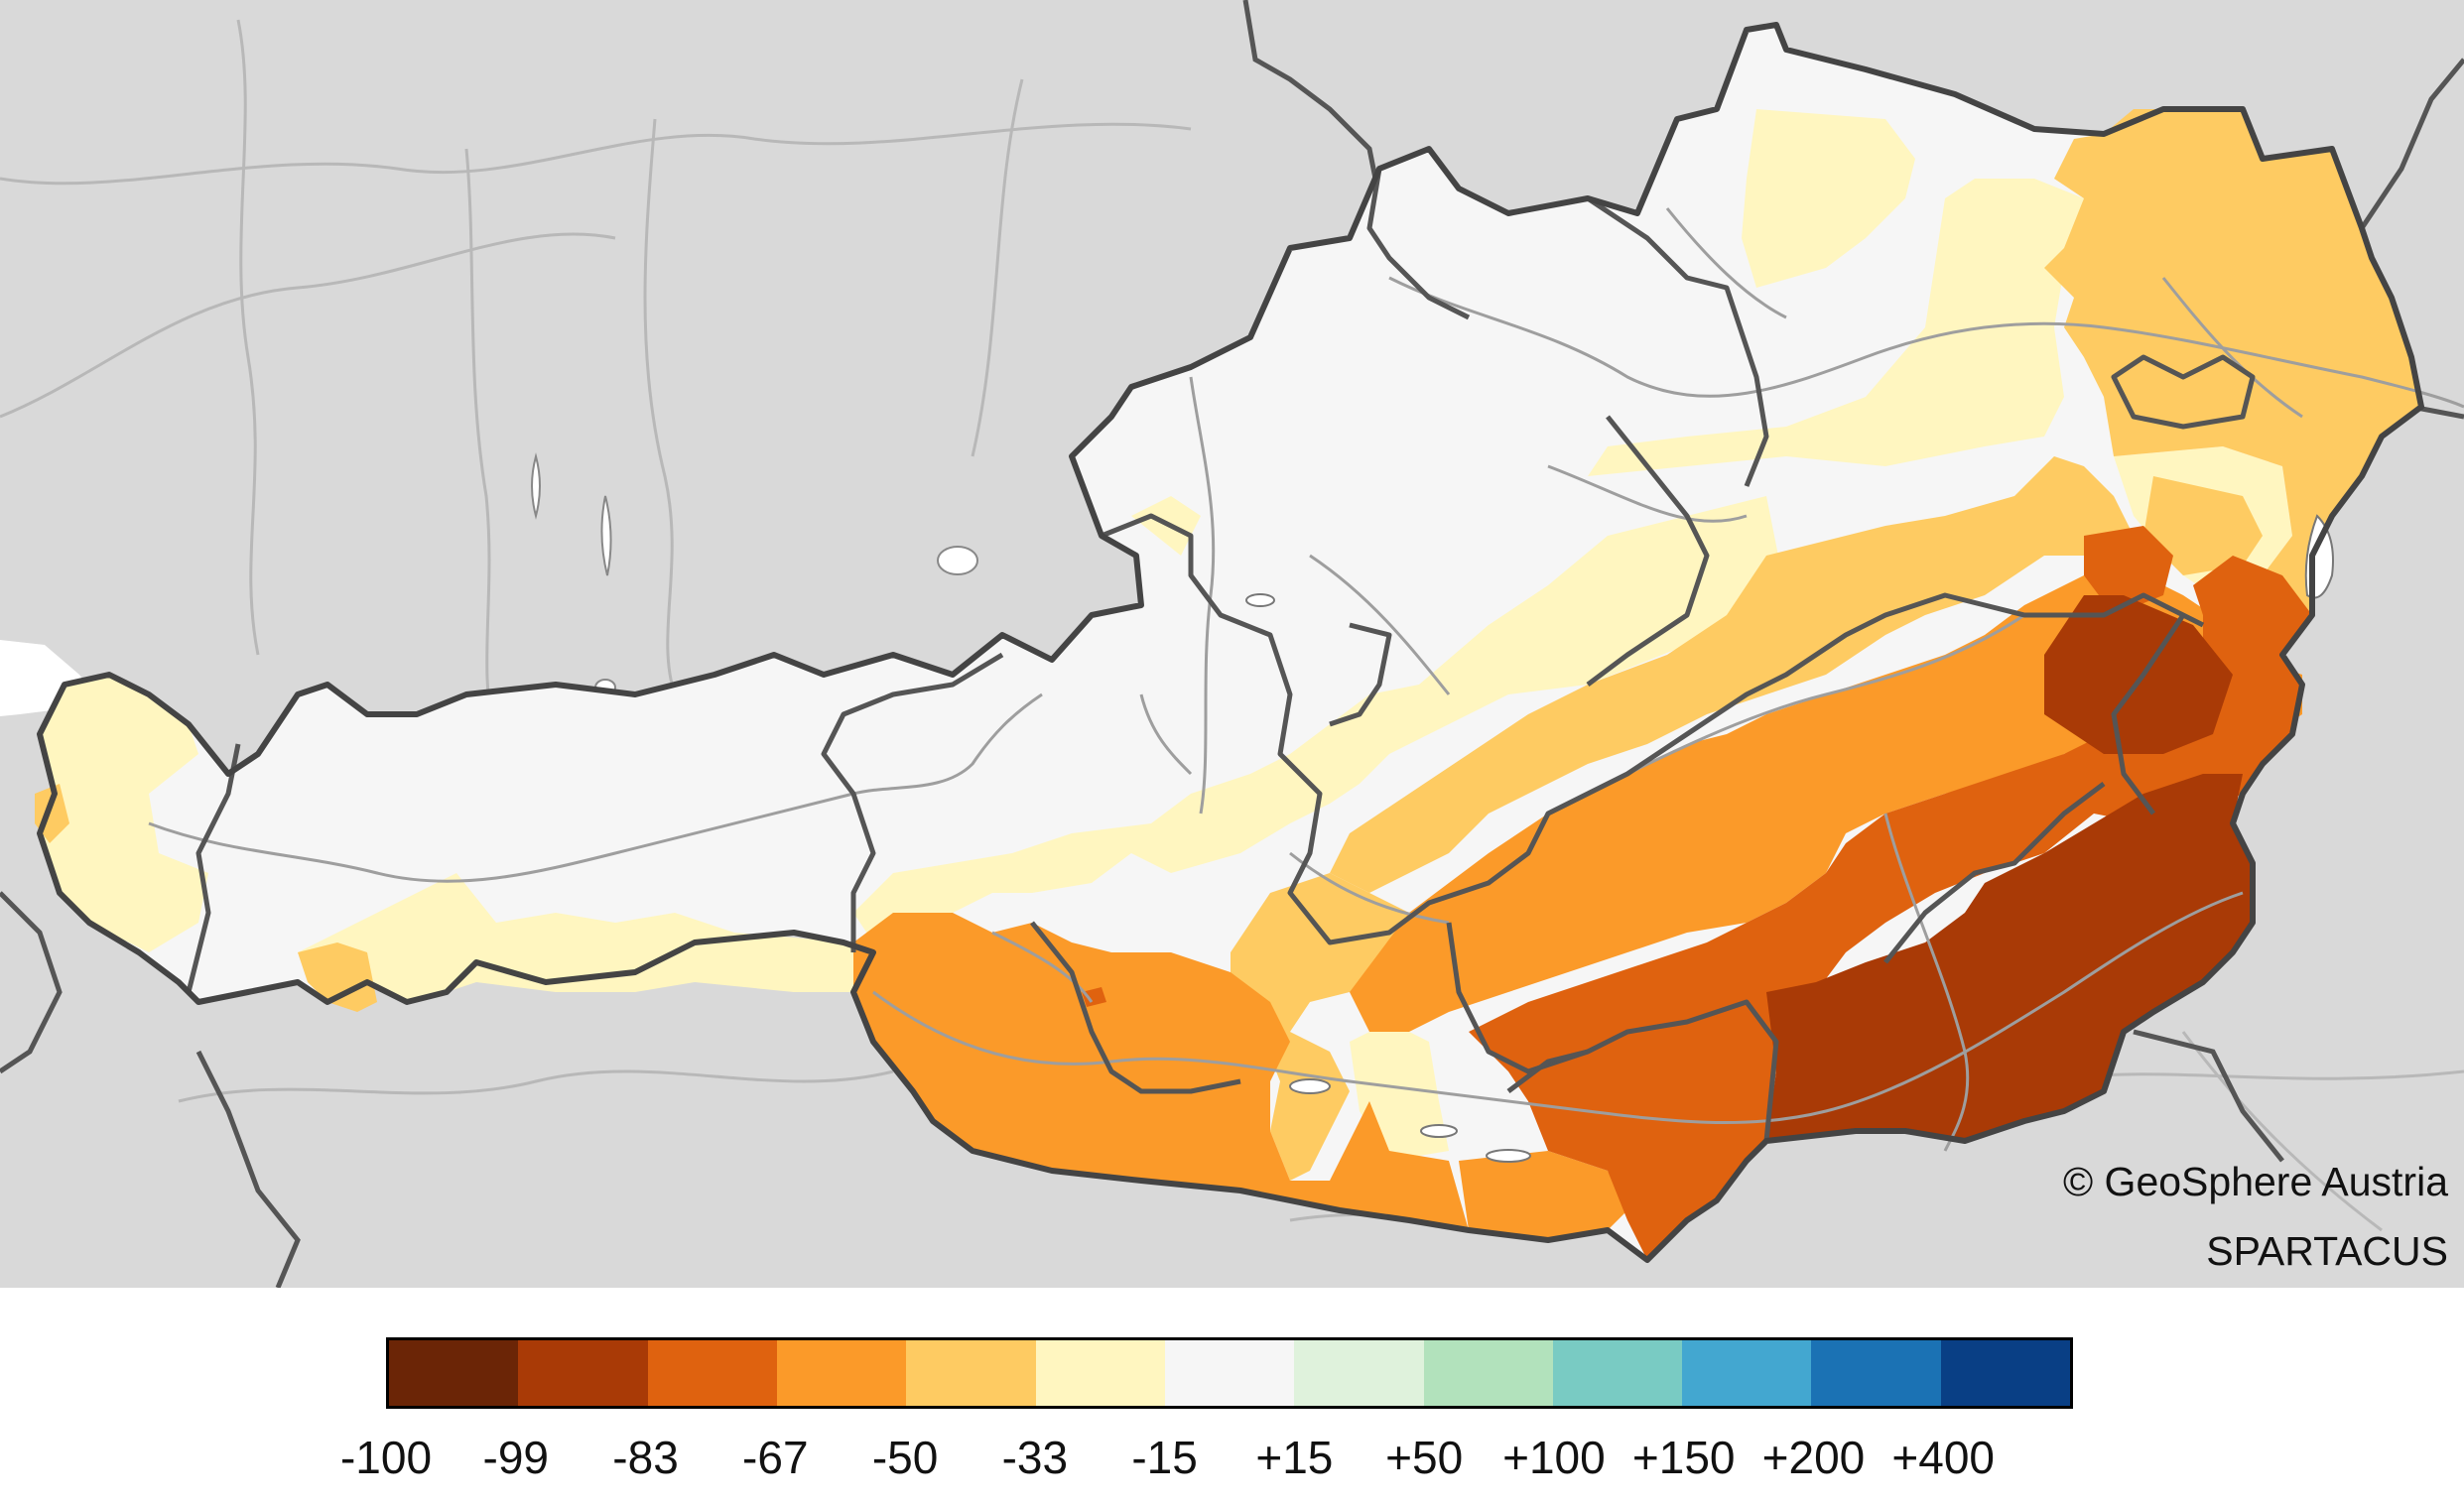 This screenshot has width=2464, height=1506. What do you see at coordinates (1164, 1457) in the screenshot?
I see `legend-tick-label: -15` at bounding box center [1164, 1457].